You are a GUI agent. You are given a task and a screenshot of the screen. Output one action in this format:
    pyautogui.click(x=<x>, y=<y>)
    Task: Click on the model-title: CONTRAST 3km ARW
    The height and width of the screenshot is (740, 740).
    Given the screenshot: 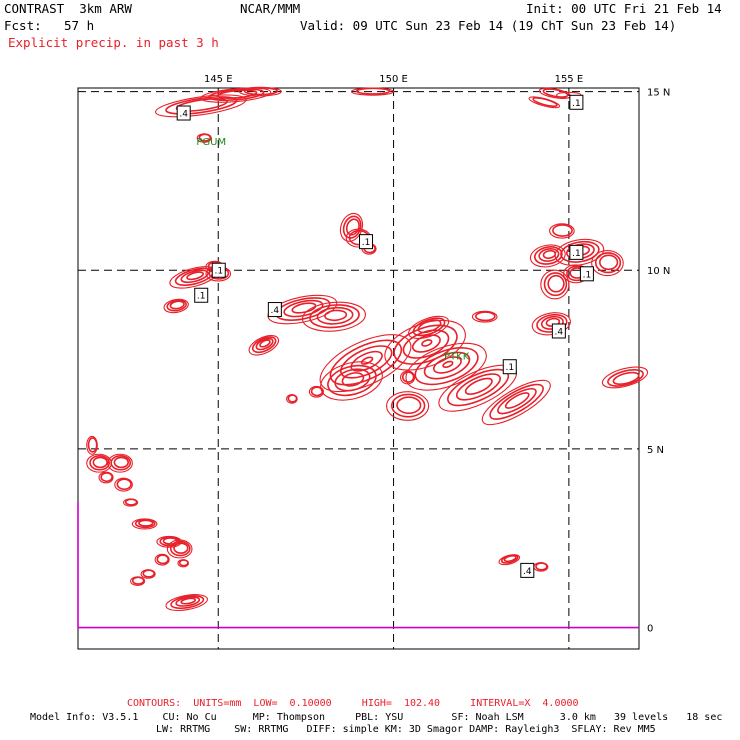 What is the action you would take?
    pyautogui.click(x=68, y=8)
    